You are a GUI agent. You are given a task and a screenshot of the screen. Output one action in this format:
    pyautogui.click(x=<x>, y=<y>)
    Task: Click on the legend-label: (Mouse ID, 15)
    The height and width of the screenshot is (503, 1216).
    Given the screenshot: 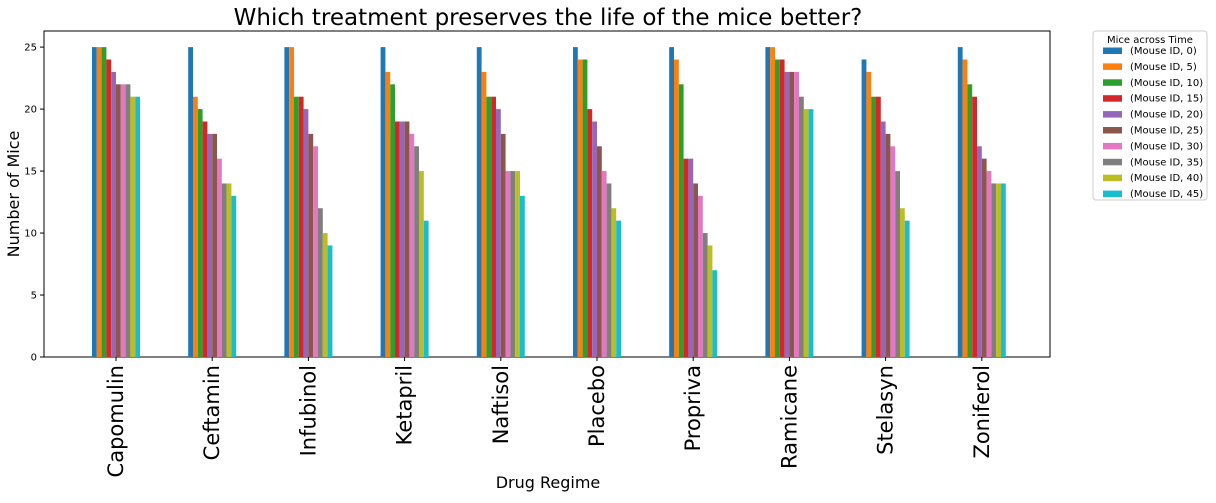 What is the action you would take?
    pyautogui.click(x=1166, y=99)
    